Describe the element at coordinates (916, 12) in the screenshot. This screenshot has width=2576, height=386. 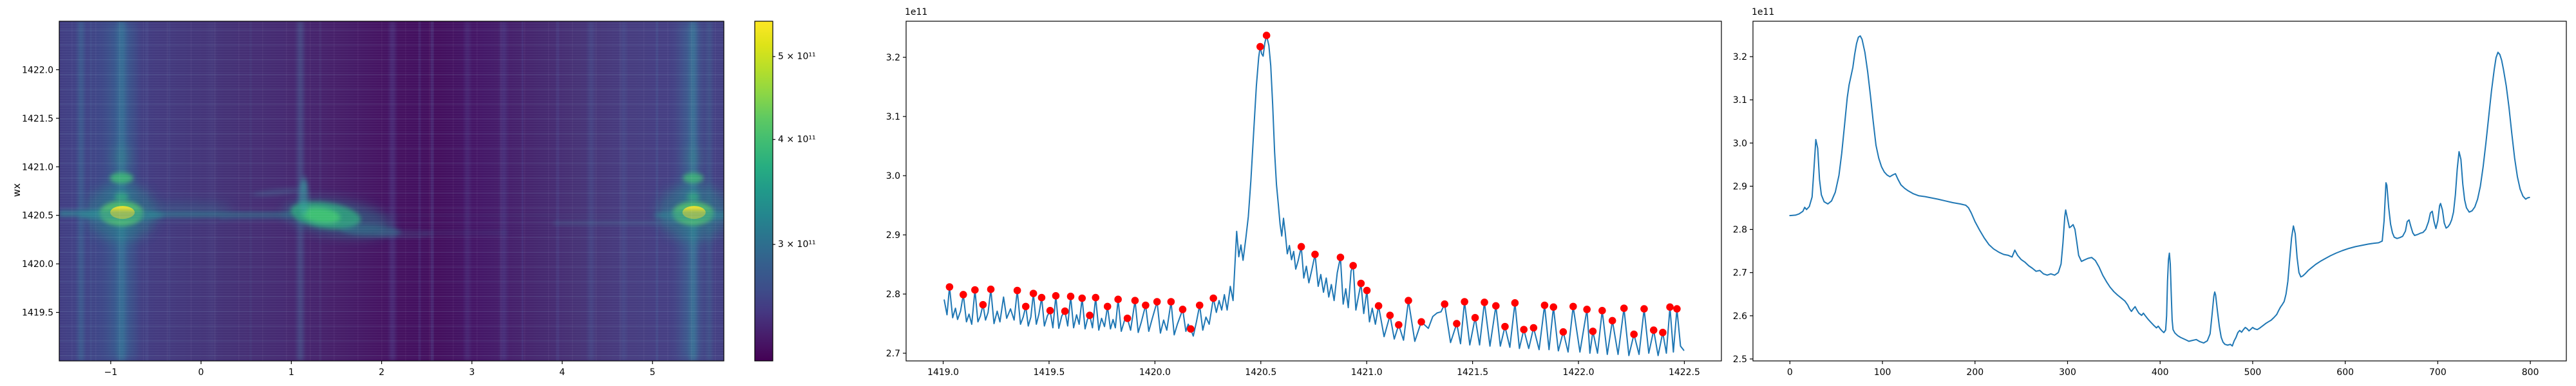
I see `zoom-spectrum-offset-label: 1e11` at that location.